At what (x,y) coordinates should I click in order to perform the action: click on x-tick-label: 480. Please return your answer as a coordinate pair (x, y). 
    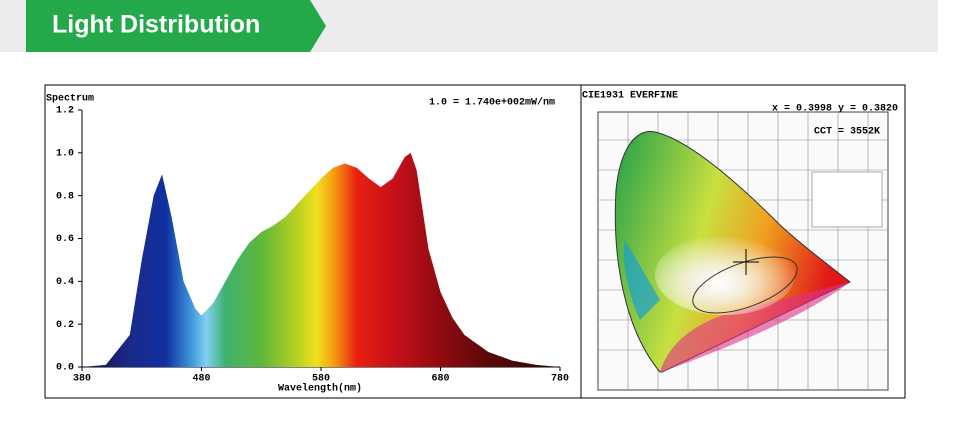
    Looking at the image, I should click on (201, 379).